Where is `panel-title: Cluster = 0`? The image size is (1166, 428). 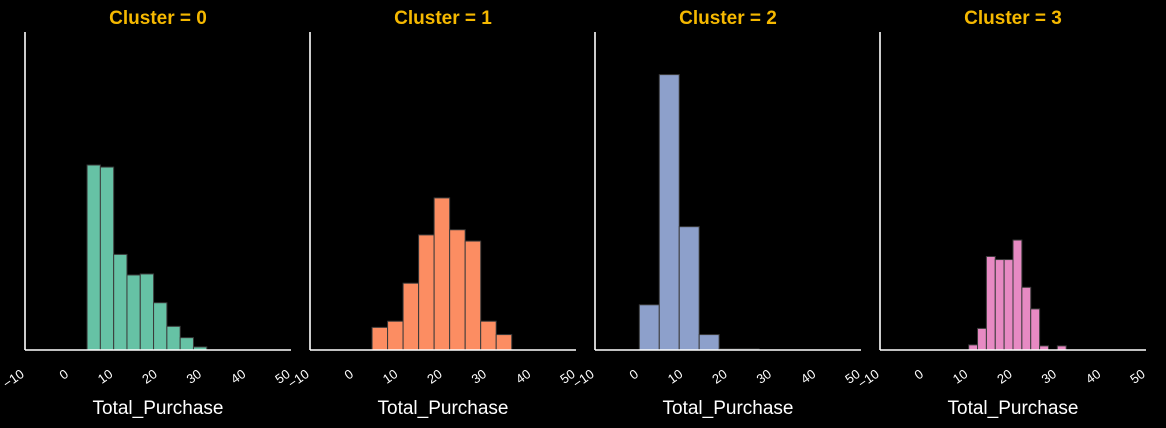
panel-title: Cluster = 0 is located at coordinates (158, 18).